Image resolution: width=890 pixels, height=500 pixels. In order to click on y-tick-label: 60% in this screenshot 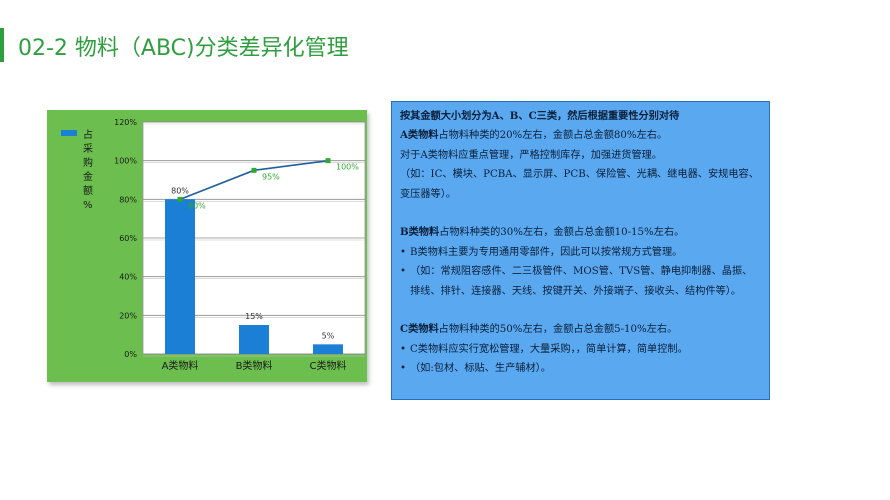, I will do `click(128, 238)`.